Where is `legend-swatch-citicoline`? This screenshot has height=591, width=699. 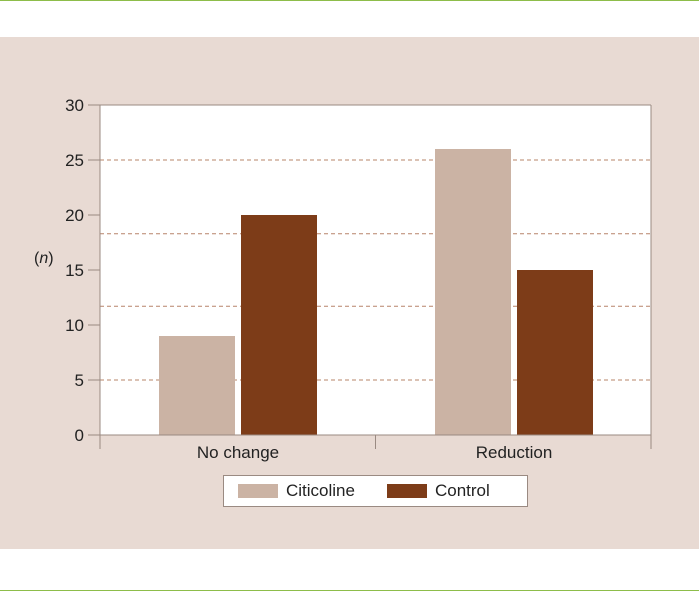 legend-swatch-citicoline is located at coordinates (258, 491).